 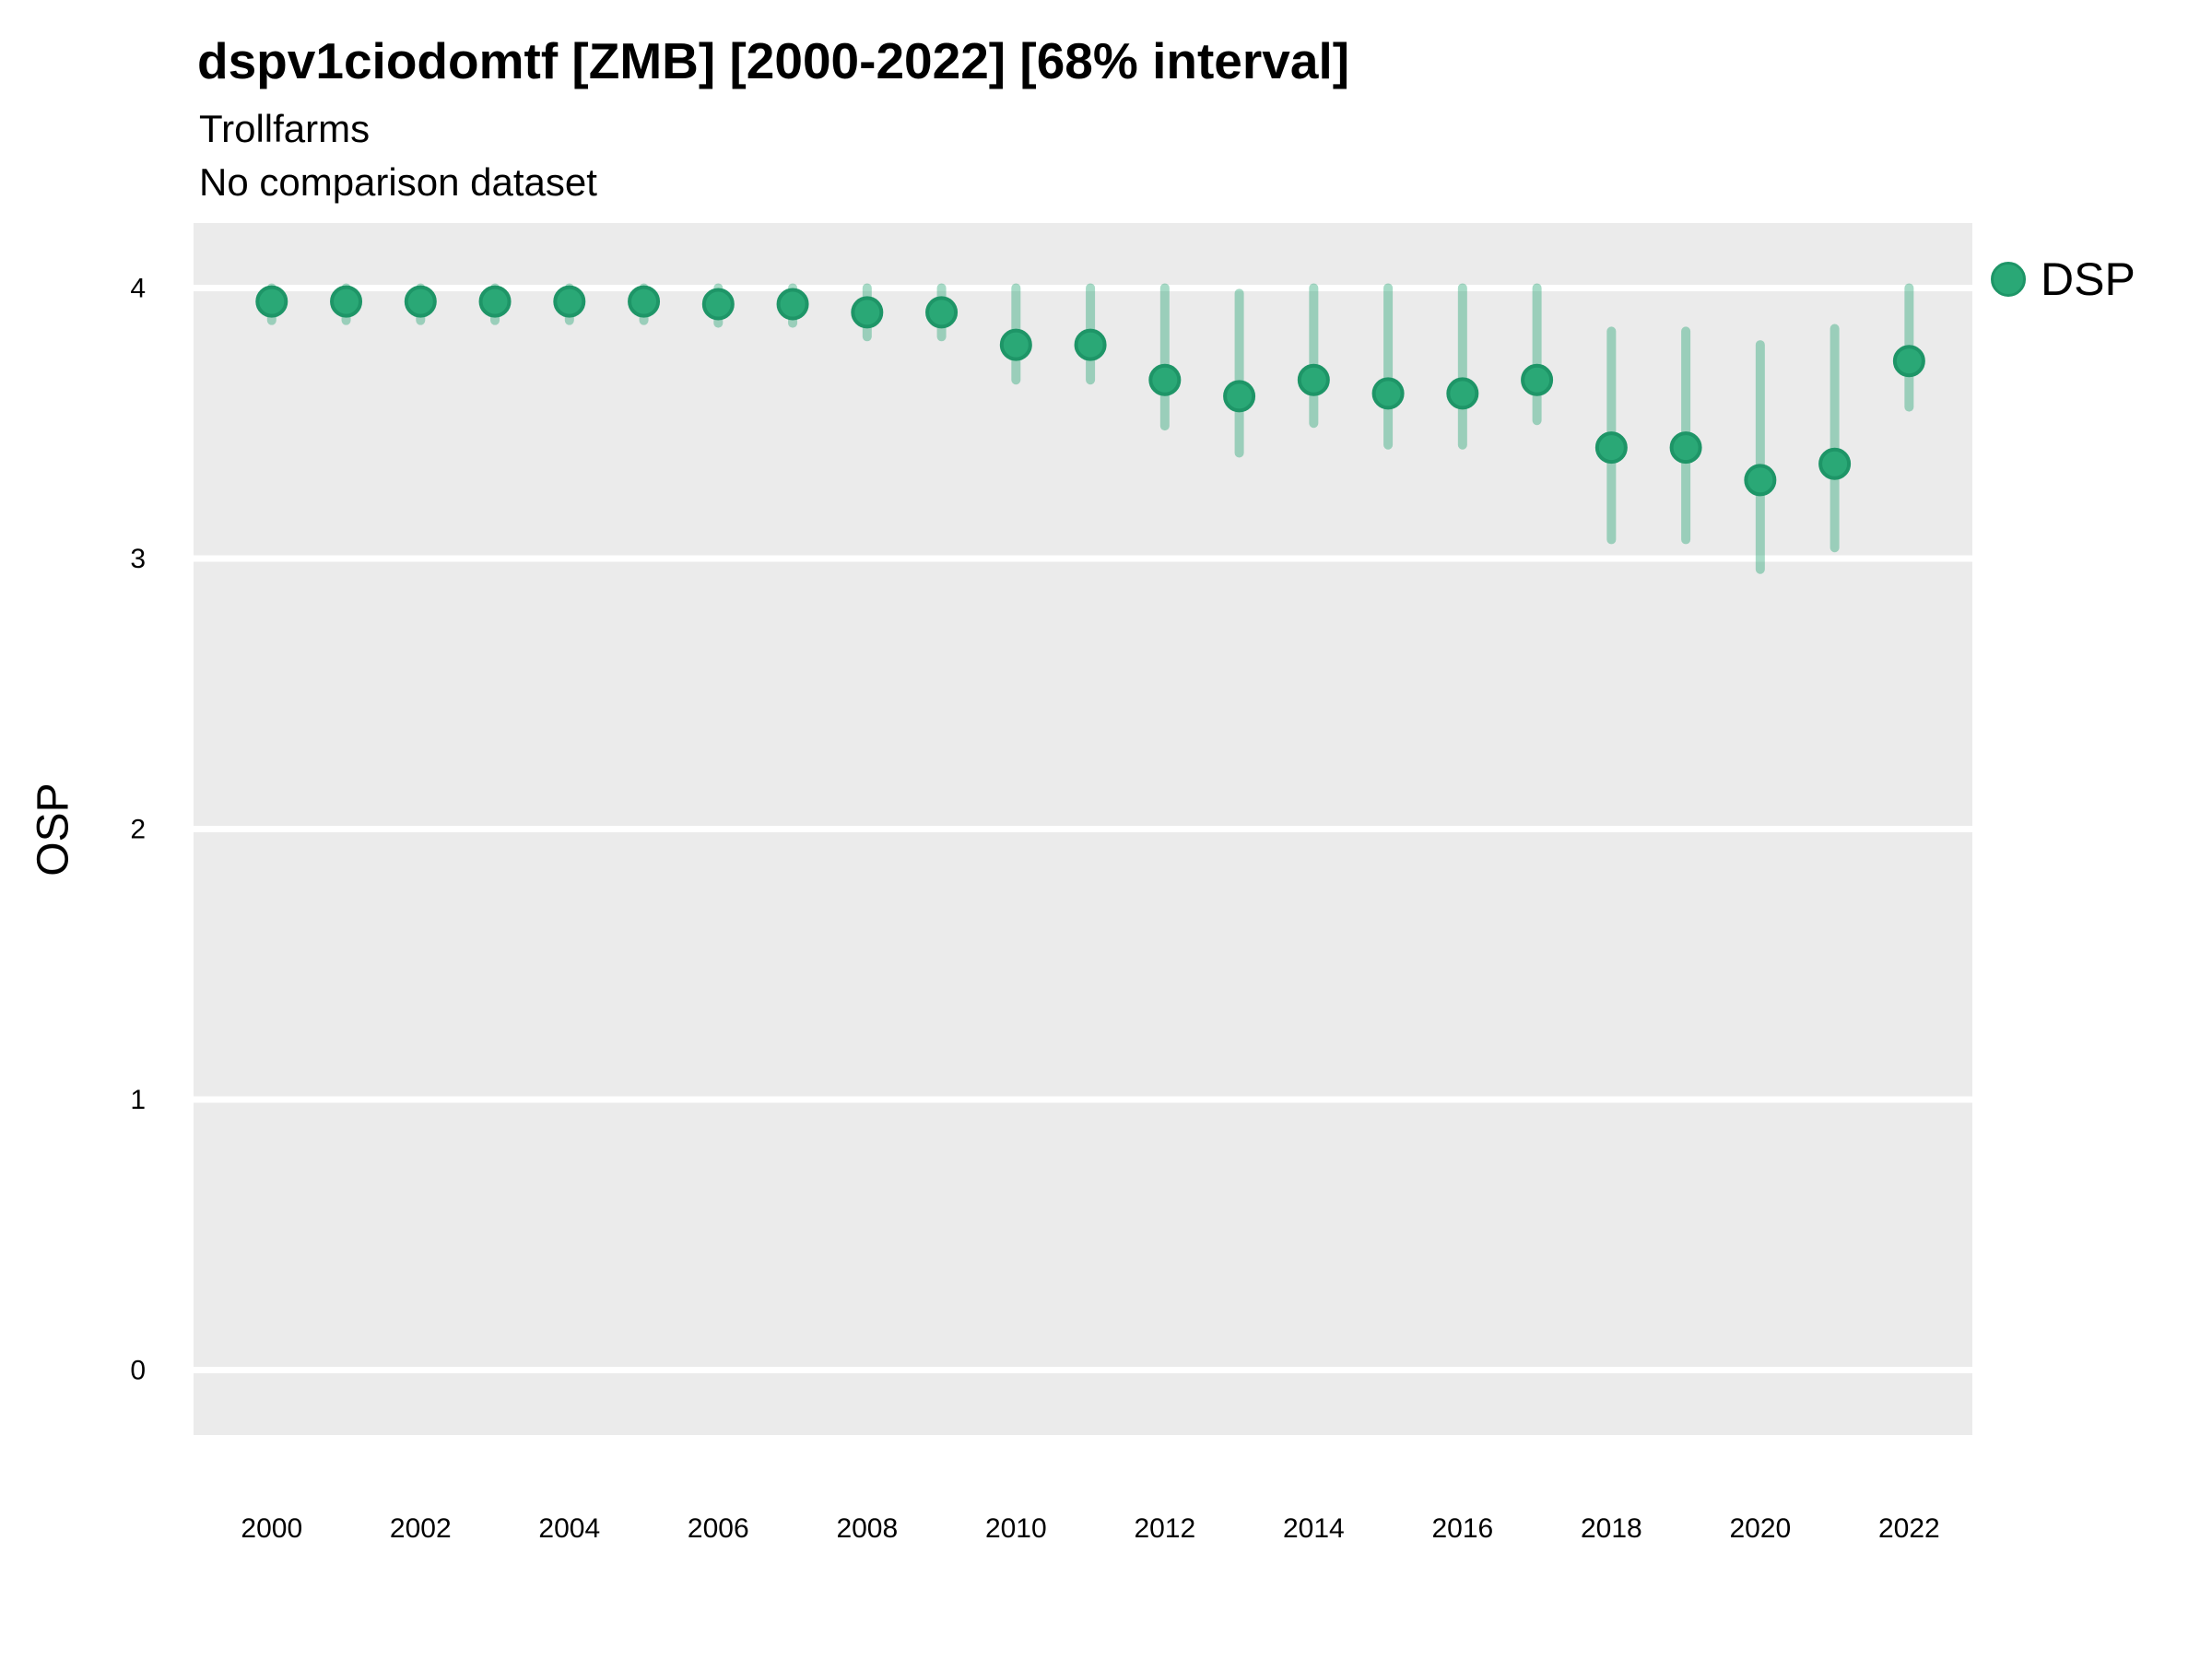 What do you see at coordinates (2088, 279) in the screenshot?
I see `legend-label: DSP` at bounding box center [2088, 279].